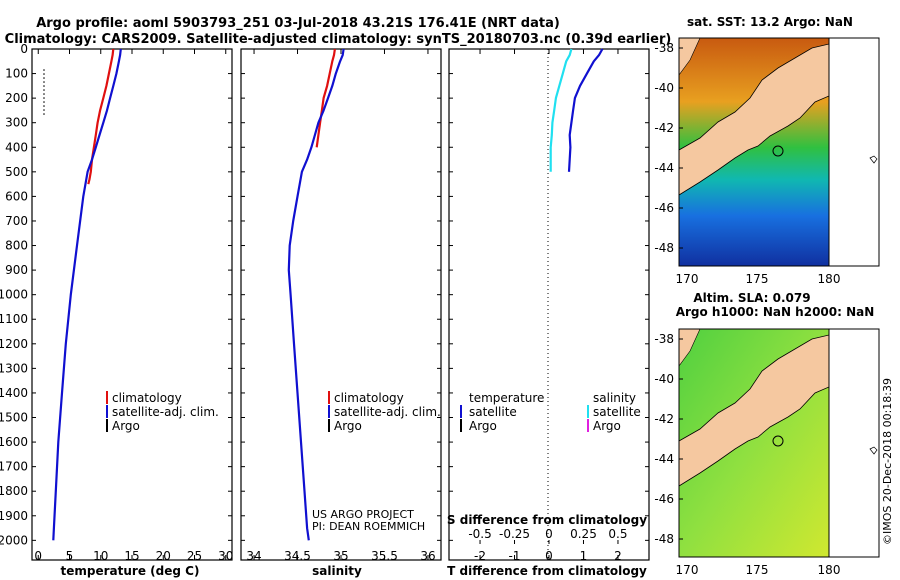 The width and height of the screenshot is (900, 580). Describe the element at coordinates (130, 571) in the screenshot. I see `temperature-xlabel: temperature (deg C)` at that location.